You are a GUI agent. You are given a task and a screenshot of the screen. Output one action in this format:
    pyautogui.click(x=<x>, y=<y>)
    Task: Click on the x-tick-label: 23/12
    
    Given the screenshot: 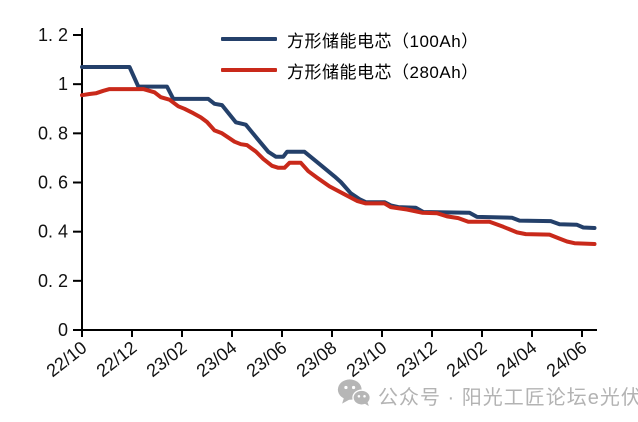 What is the action you would take?
    pyautogui.click(x=417, y=358)
    